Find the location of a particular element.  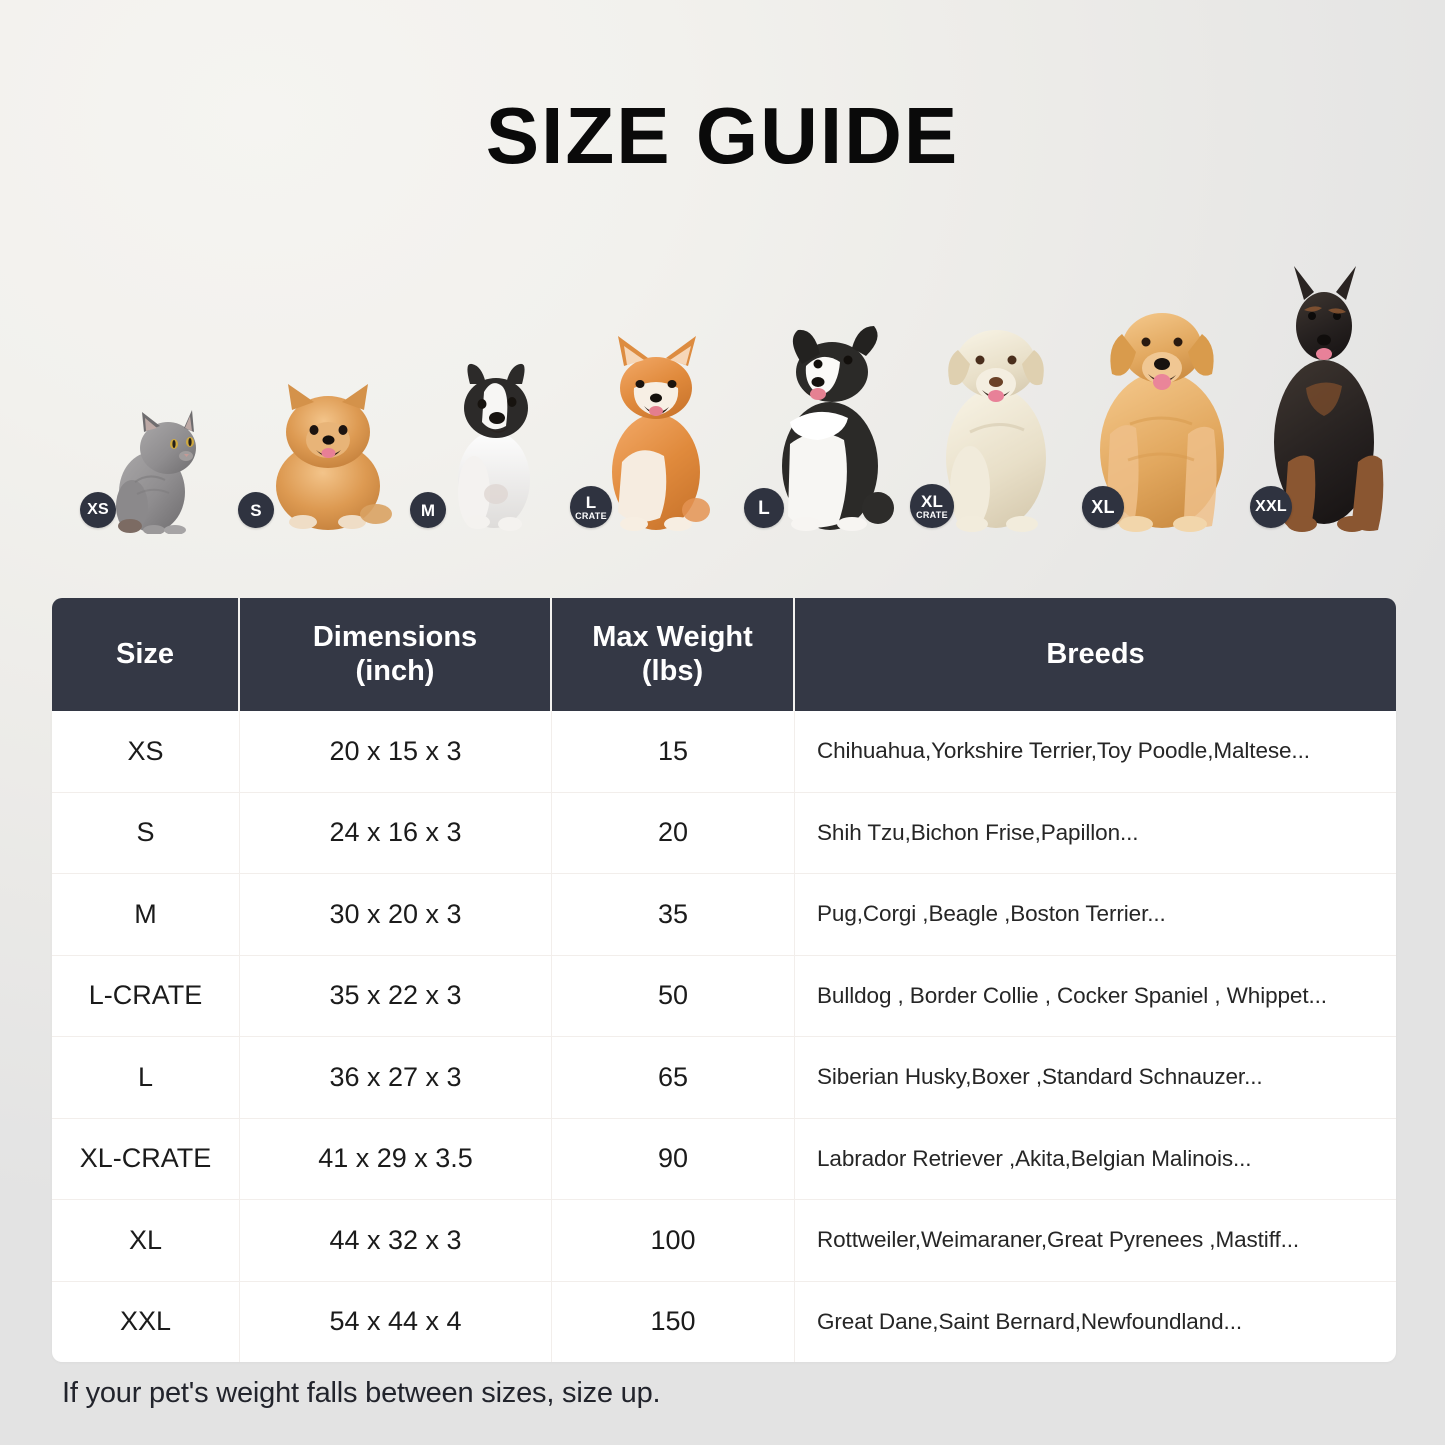

table-header-size: Size is located at coordinates (146, 654).